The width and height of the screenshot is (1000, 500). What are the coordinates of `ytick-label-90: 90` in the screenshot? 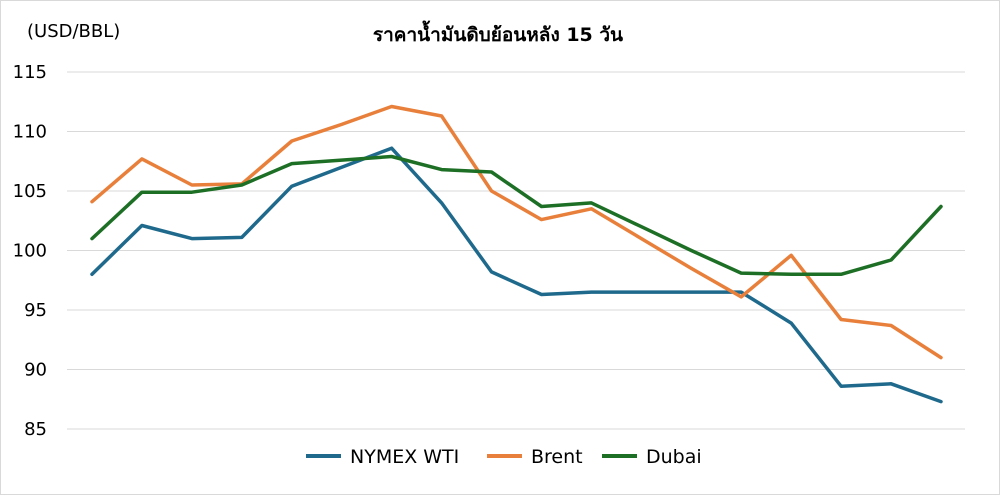 It's located at (35, 370).